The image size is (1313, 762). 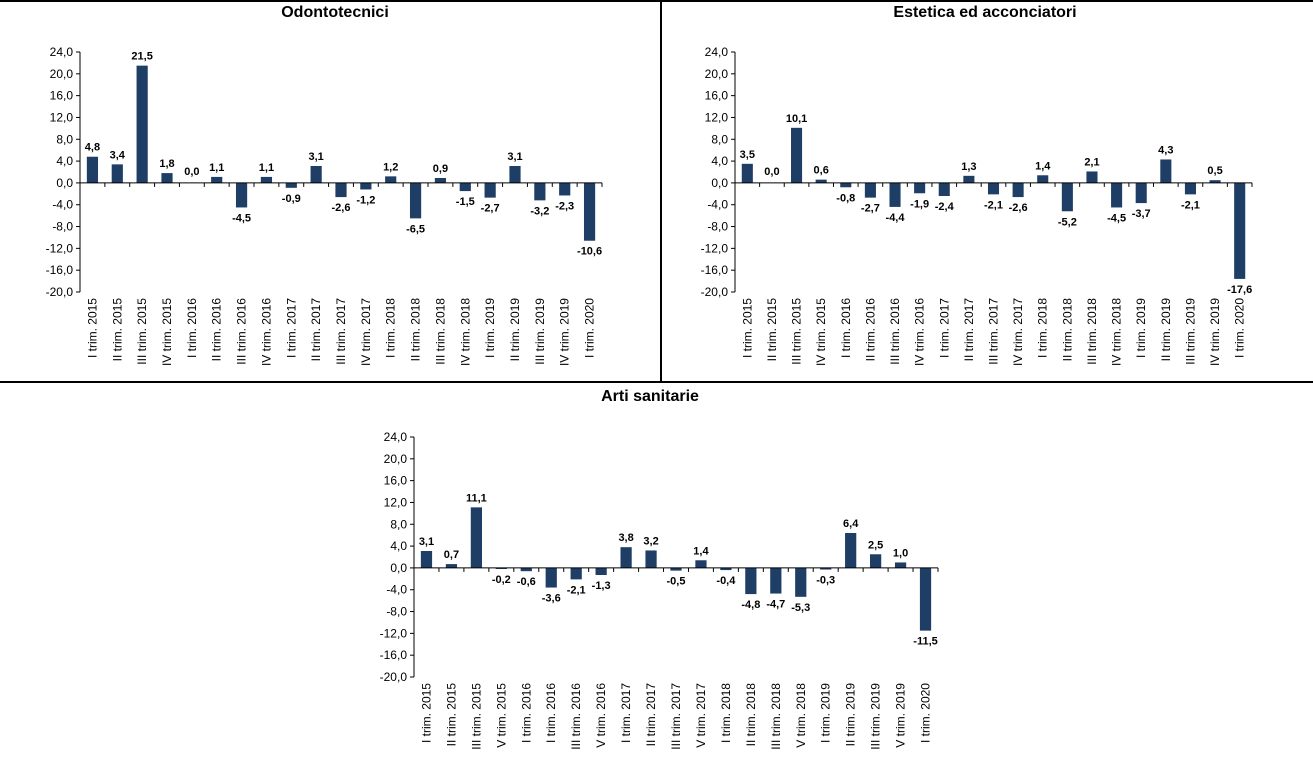 I want to click on data-label: -0,2, so click(x=501, y=580).